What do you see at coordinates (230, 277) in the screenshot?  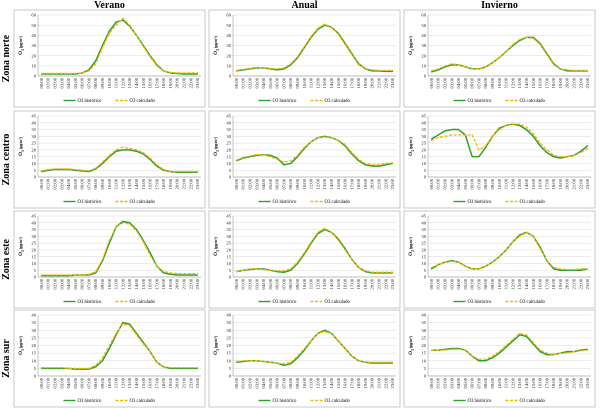 I see `y-tick-label: 0` at bounding box center [230, 277].